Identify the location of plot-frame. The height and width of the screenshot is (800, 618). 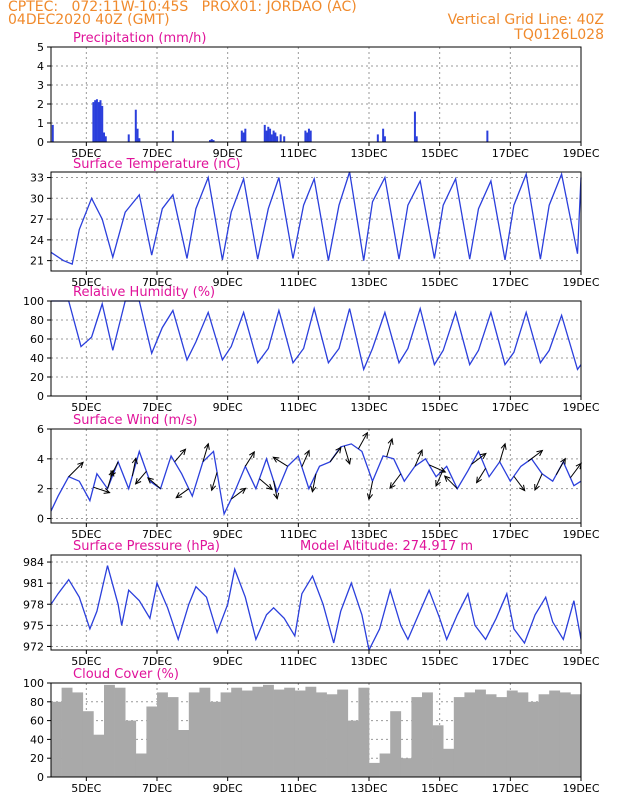
(316, 476).